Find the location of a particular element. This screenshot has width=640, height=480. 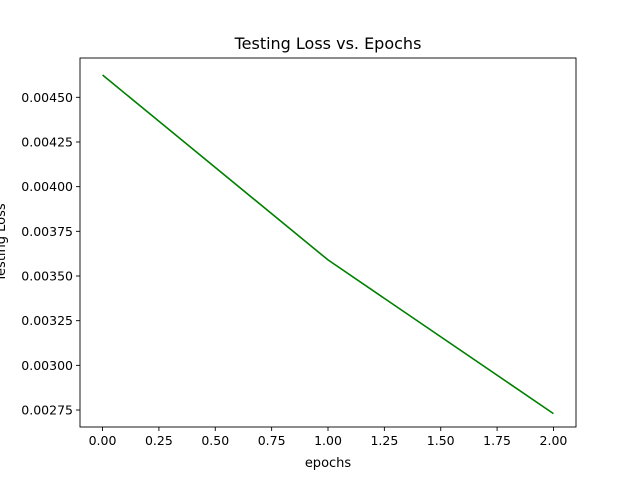

x-axis-title: epochs is located at coordinates (328, 463).